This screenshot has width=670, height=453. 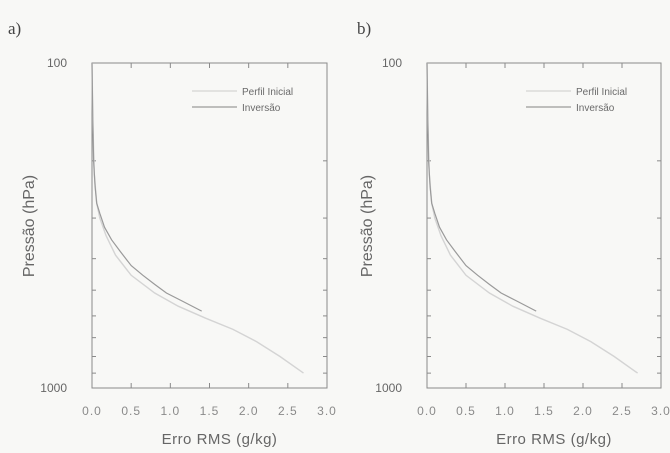 What do you see at coordinates (14, 28) in the screenshot?
I see `panel-label: a)` at bounding box center [14, 28].